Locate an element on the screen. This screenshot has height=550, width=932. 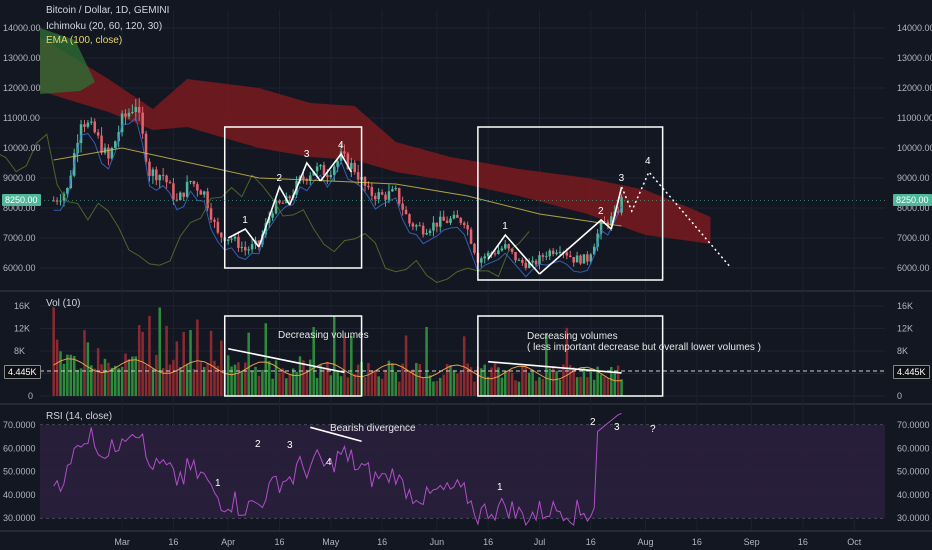
ema-legend: EMA (100, close) is located at coordinates (84, 40).